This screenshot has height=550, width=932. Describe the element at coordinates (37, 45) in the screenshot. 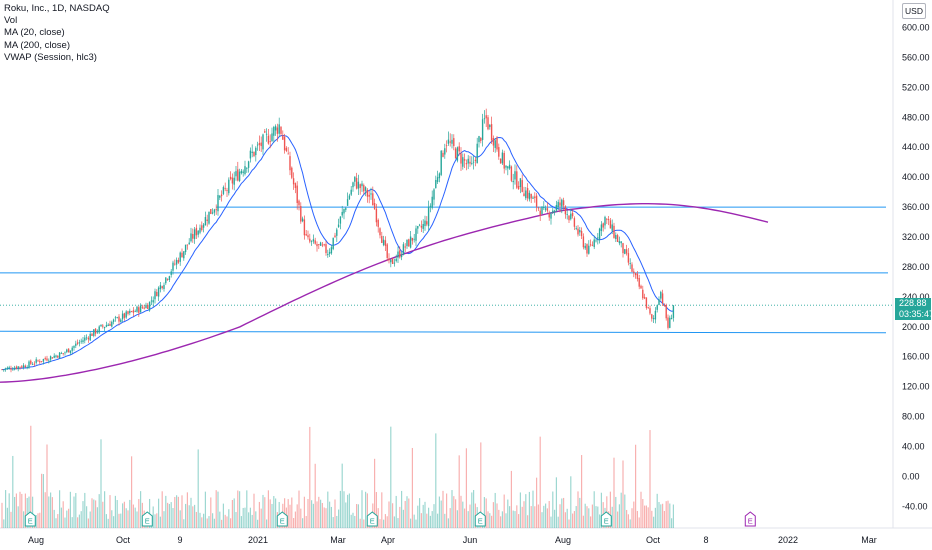

I see `indicator-ma200: MA (200, close)` at that location.